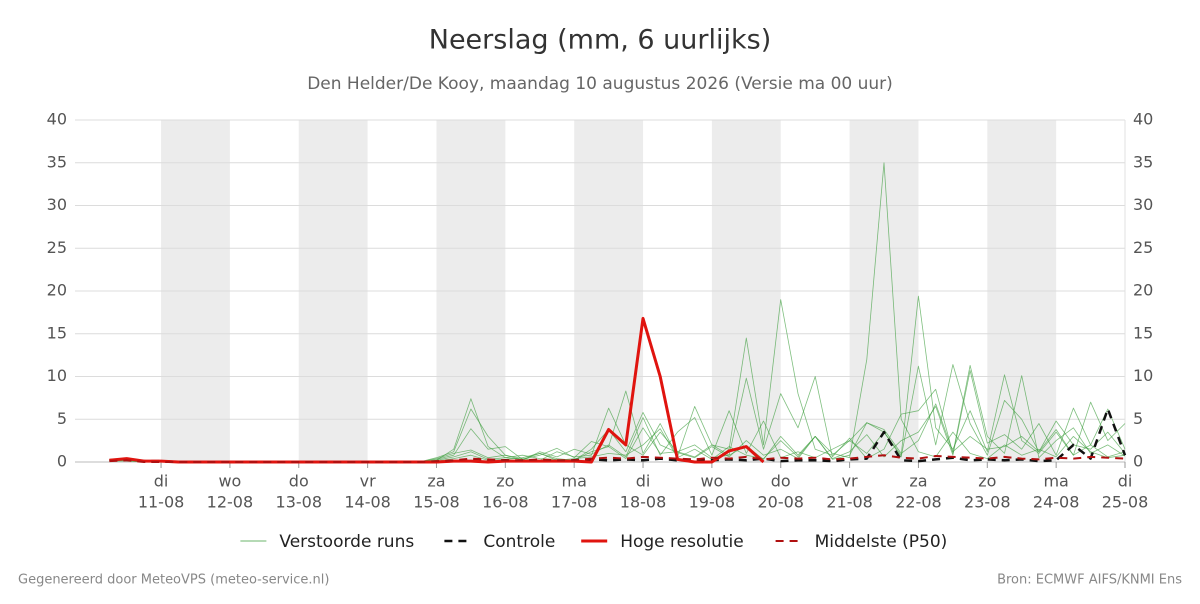 This screenshot has width=1200, height=604. I want to click on x-tick-label: 23-08, so click(987, 502).